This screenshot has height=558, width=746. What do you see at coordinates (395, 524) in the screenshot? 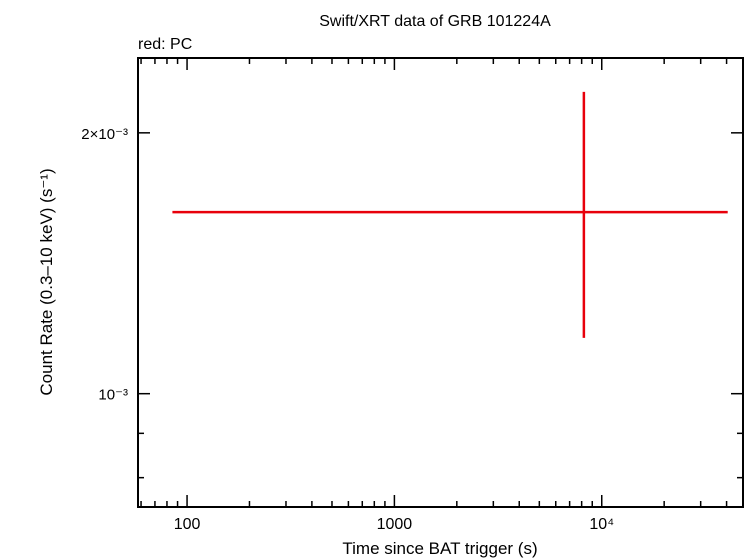
I see `x-tick-label: 1000` at bounding box center [395, 524].